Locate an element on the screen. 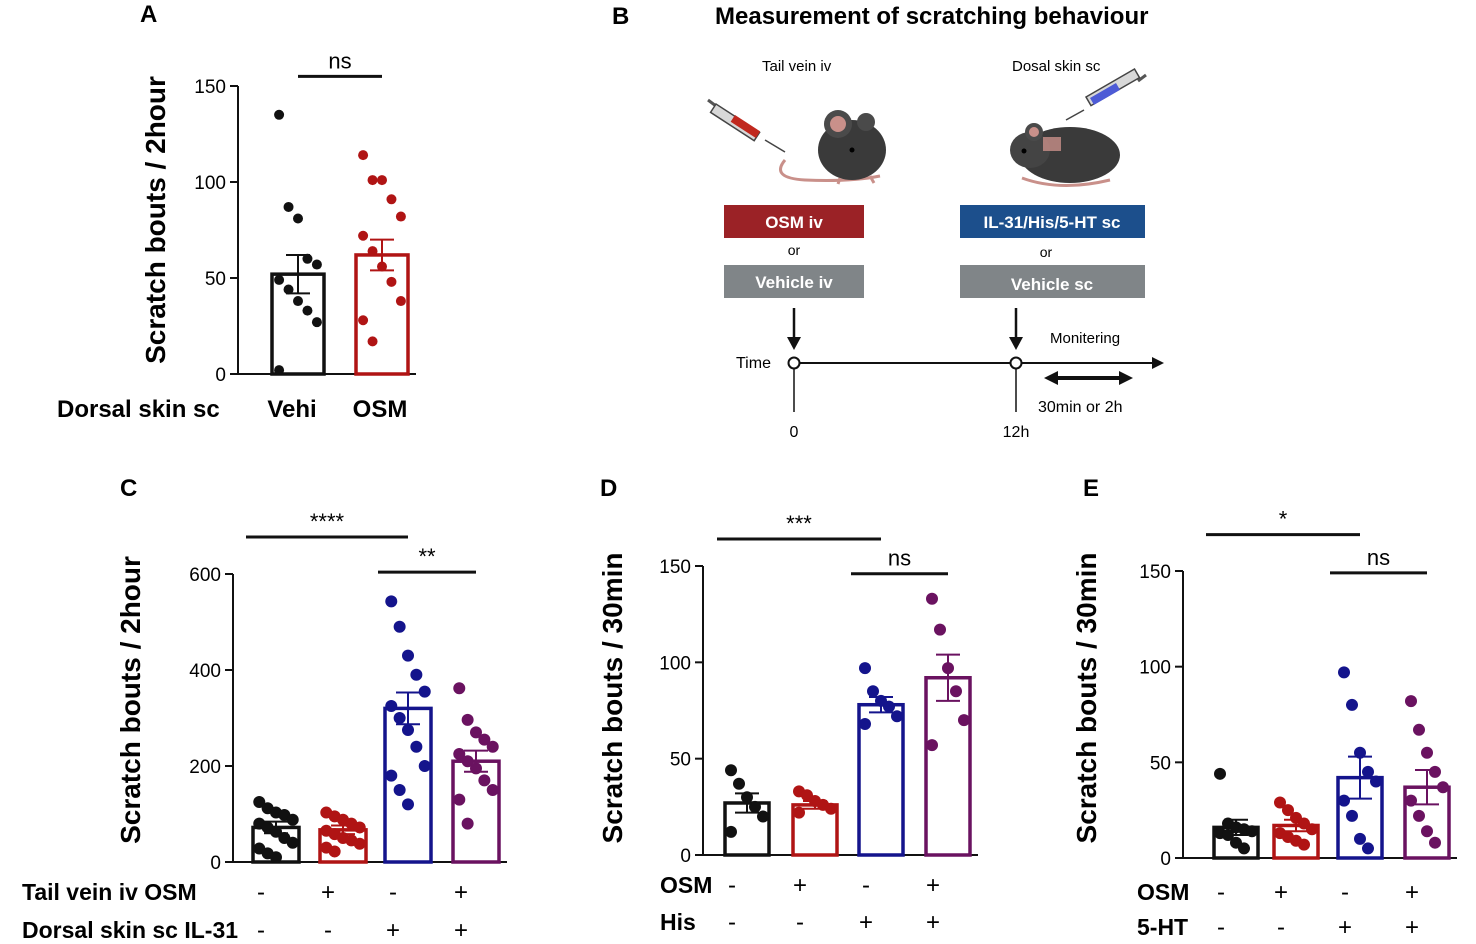 Image resolution: width=1476 pixels, height=944 pixels. syringe-icon-left is located at coordinates (746, 125).